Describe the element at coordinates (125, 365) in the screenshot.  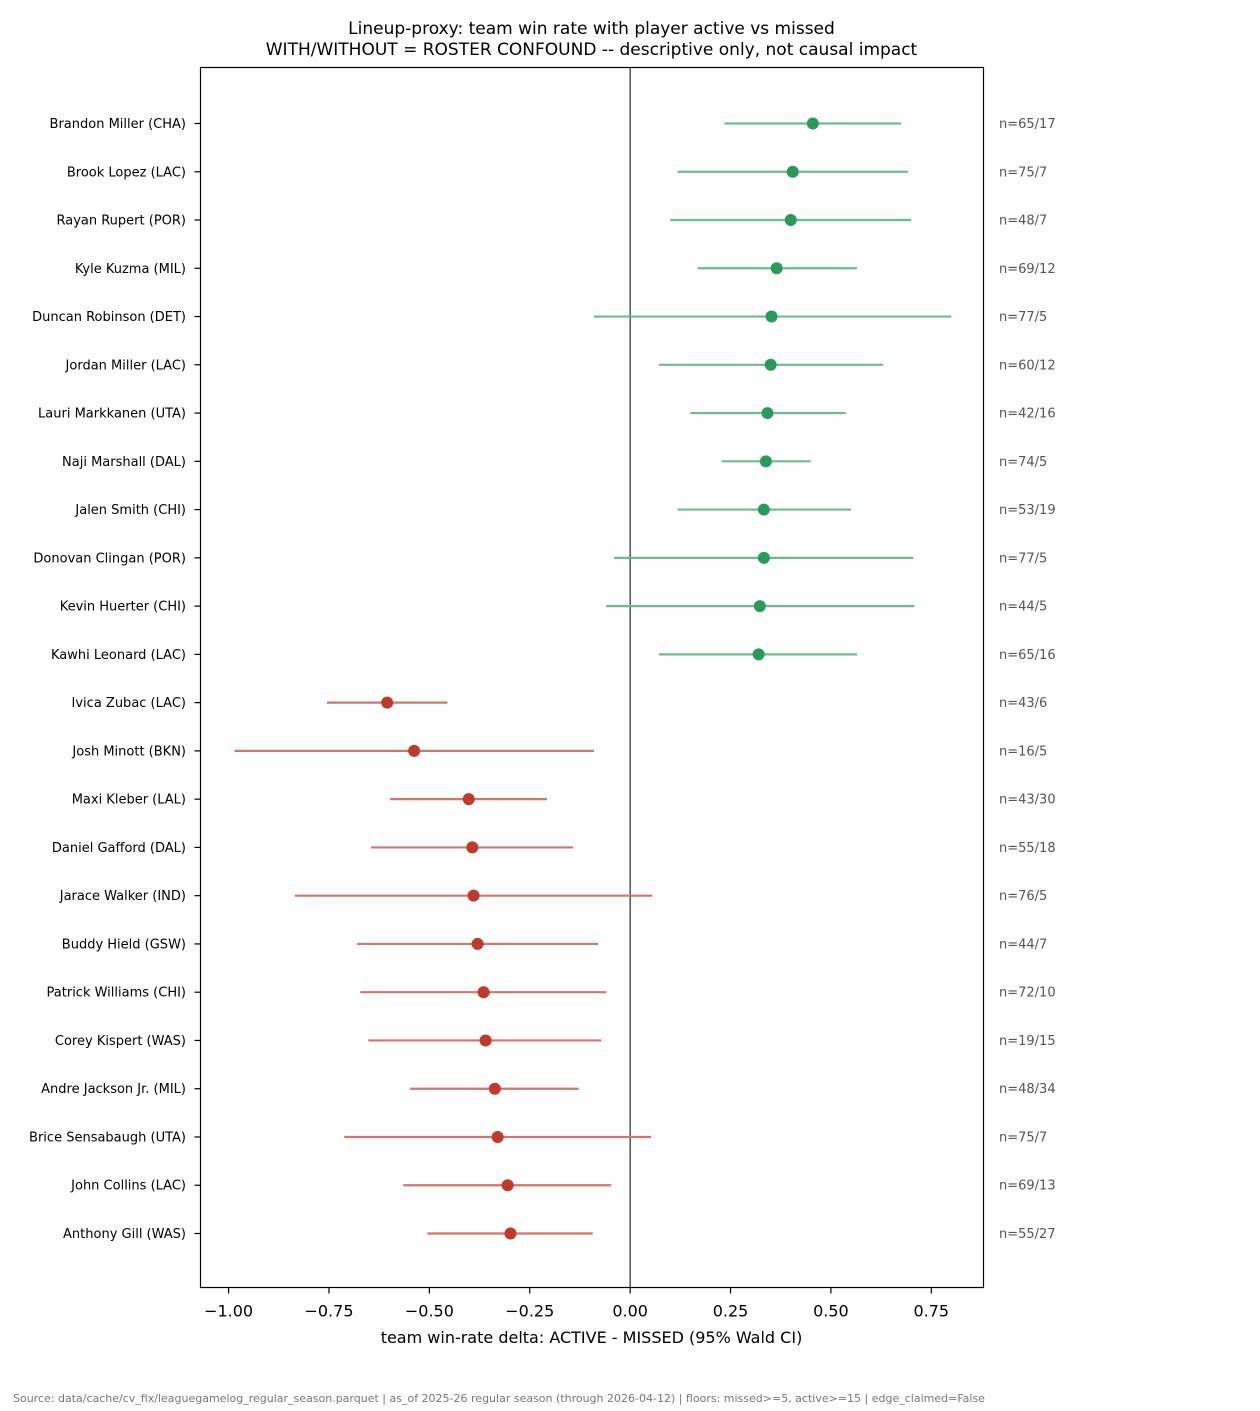
I see `y-tick-label: Jordan Miller (LAC)` at that location.